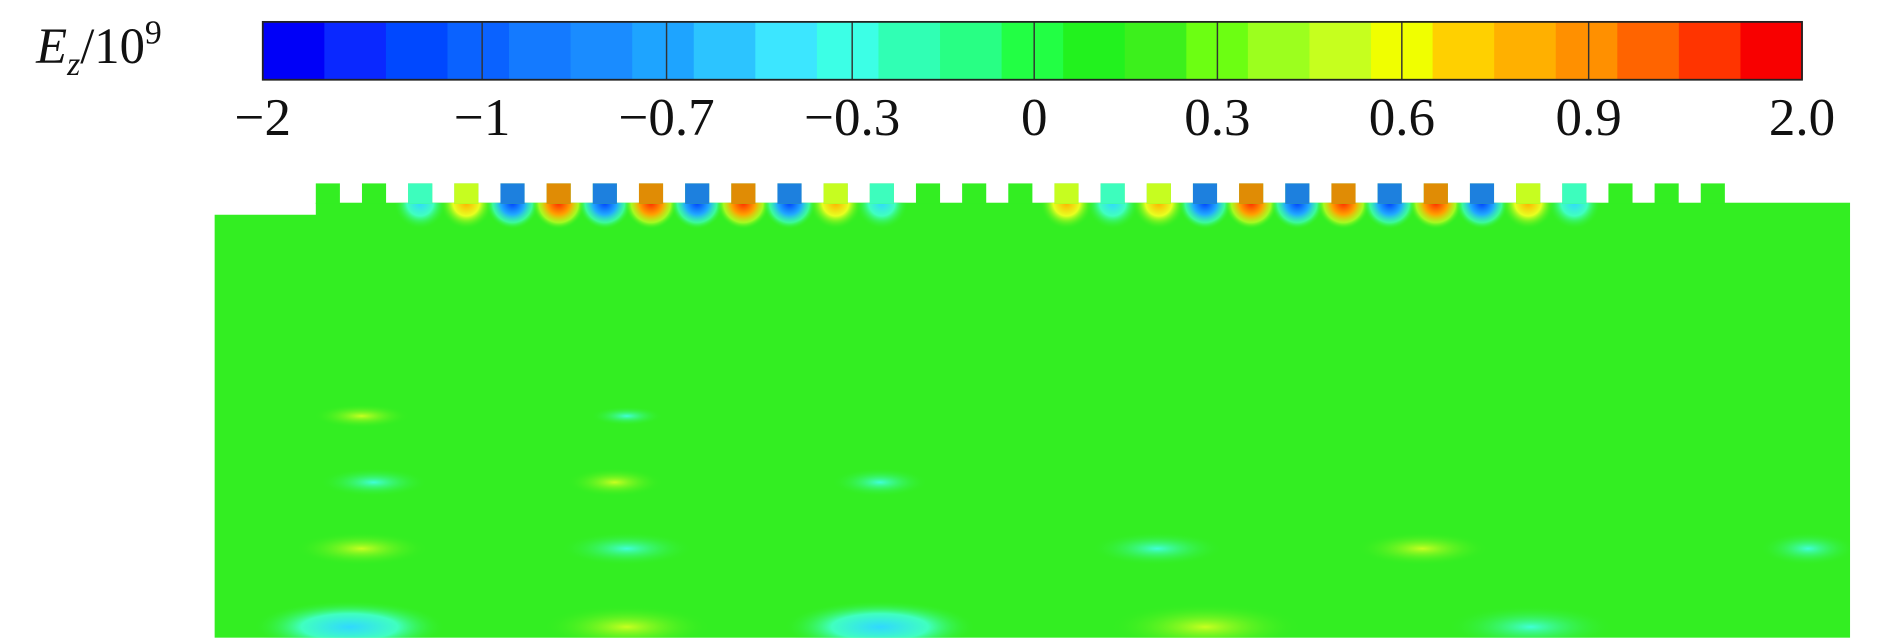  I want to click on label-rest: /10, so click(112, 46).